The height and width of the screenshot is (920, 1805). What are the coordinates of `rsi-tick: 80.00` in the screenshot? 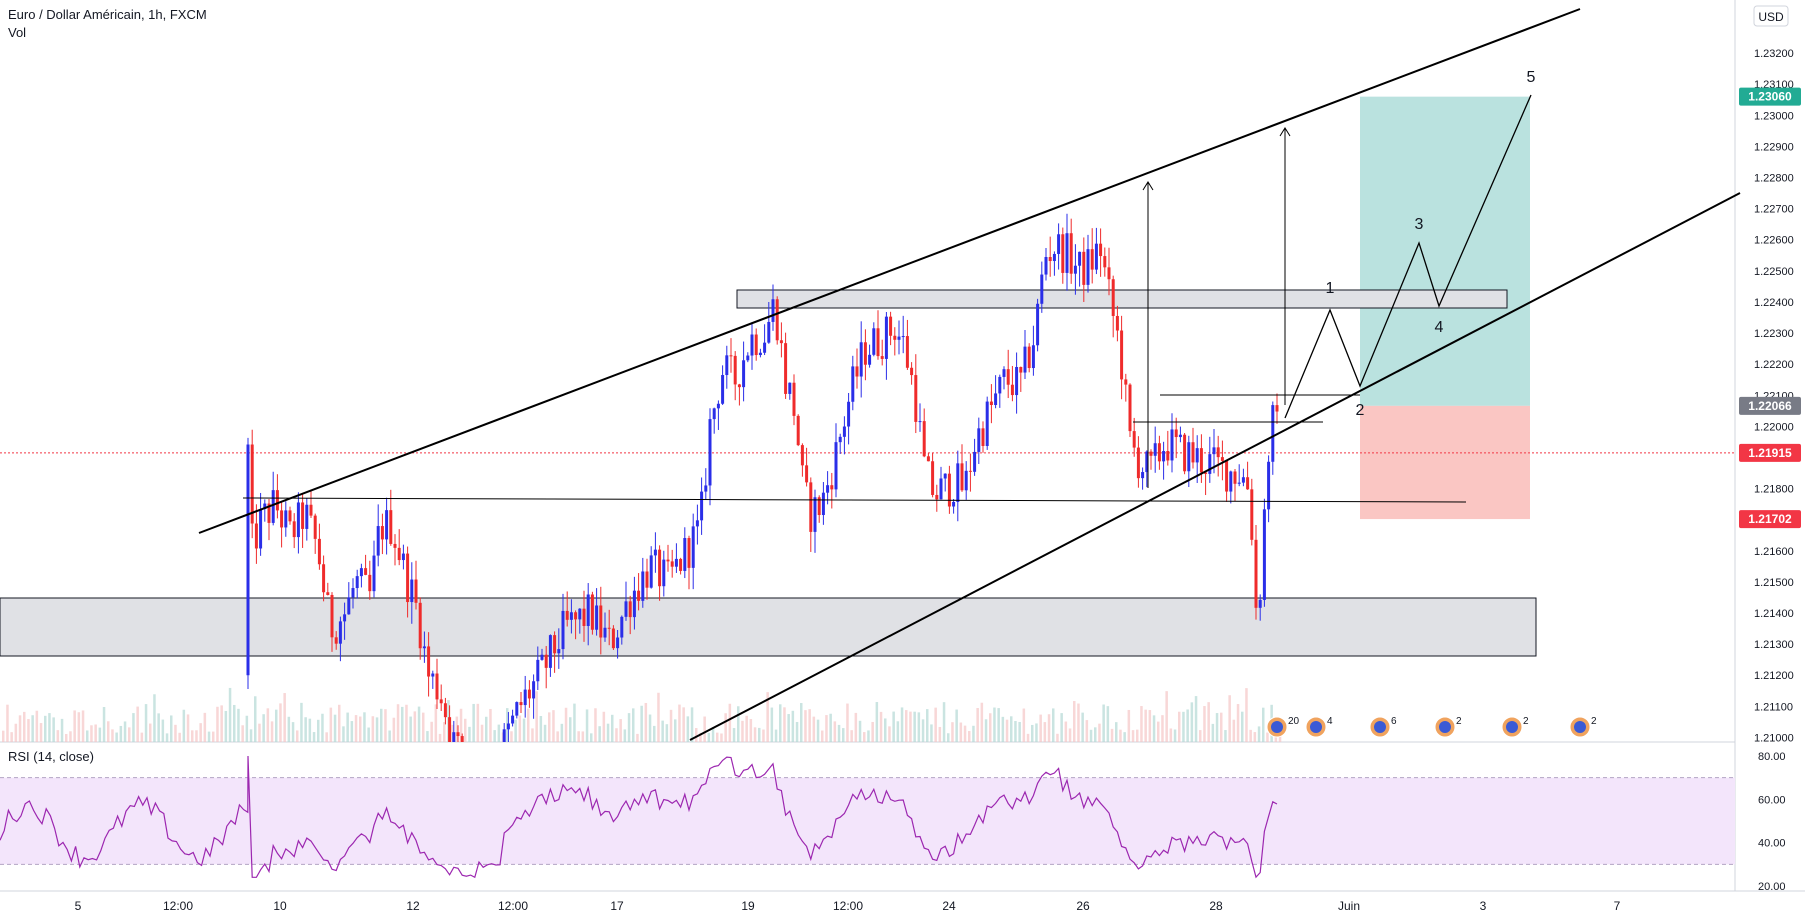 It's located at (1772, 757).